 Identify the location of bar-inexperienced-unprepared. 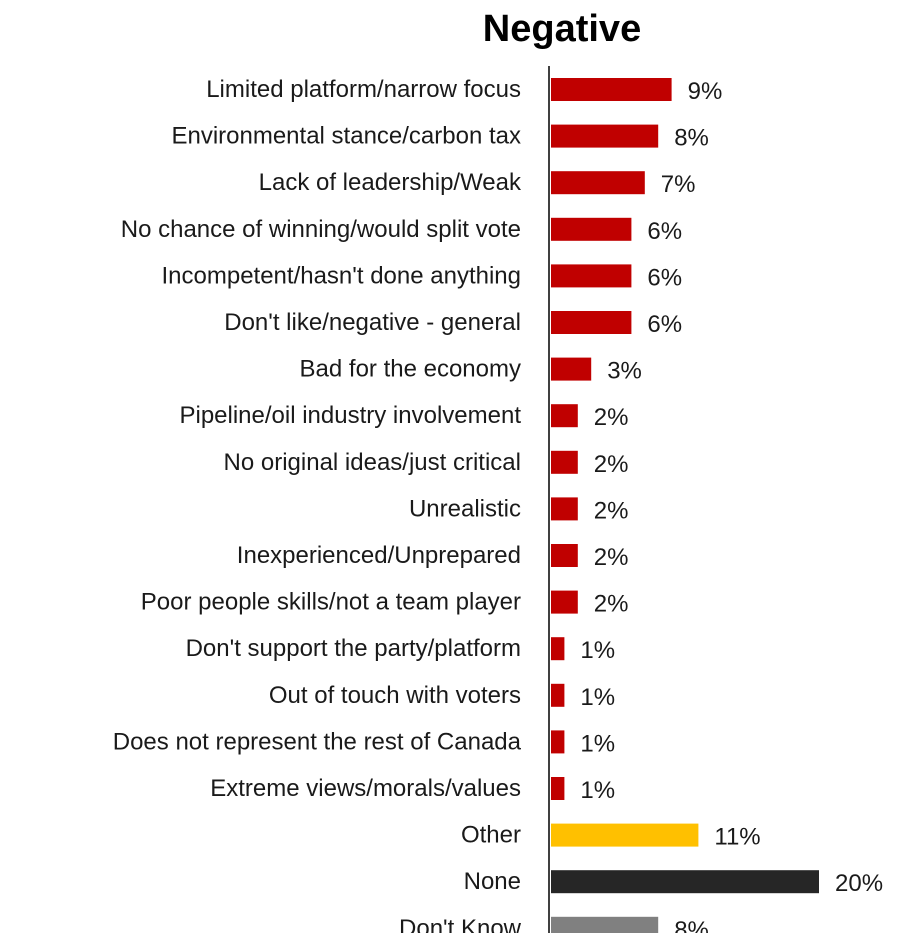
(564, 555).